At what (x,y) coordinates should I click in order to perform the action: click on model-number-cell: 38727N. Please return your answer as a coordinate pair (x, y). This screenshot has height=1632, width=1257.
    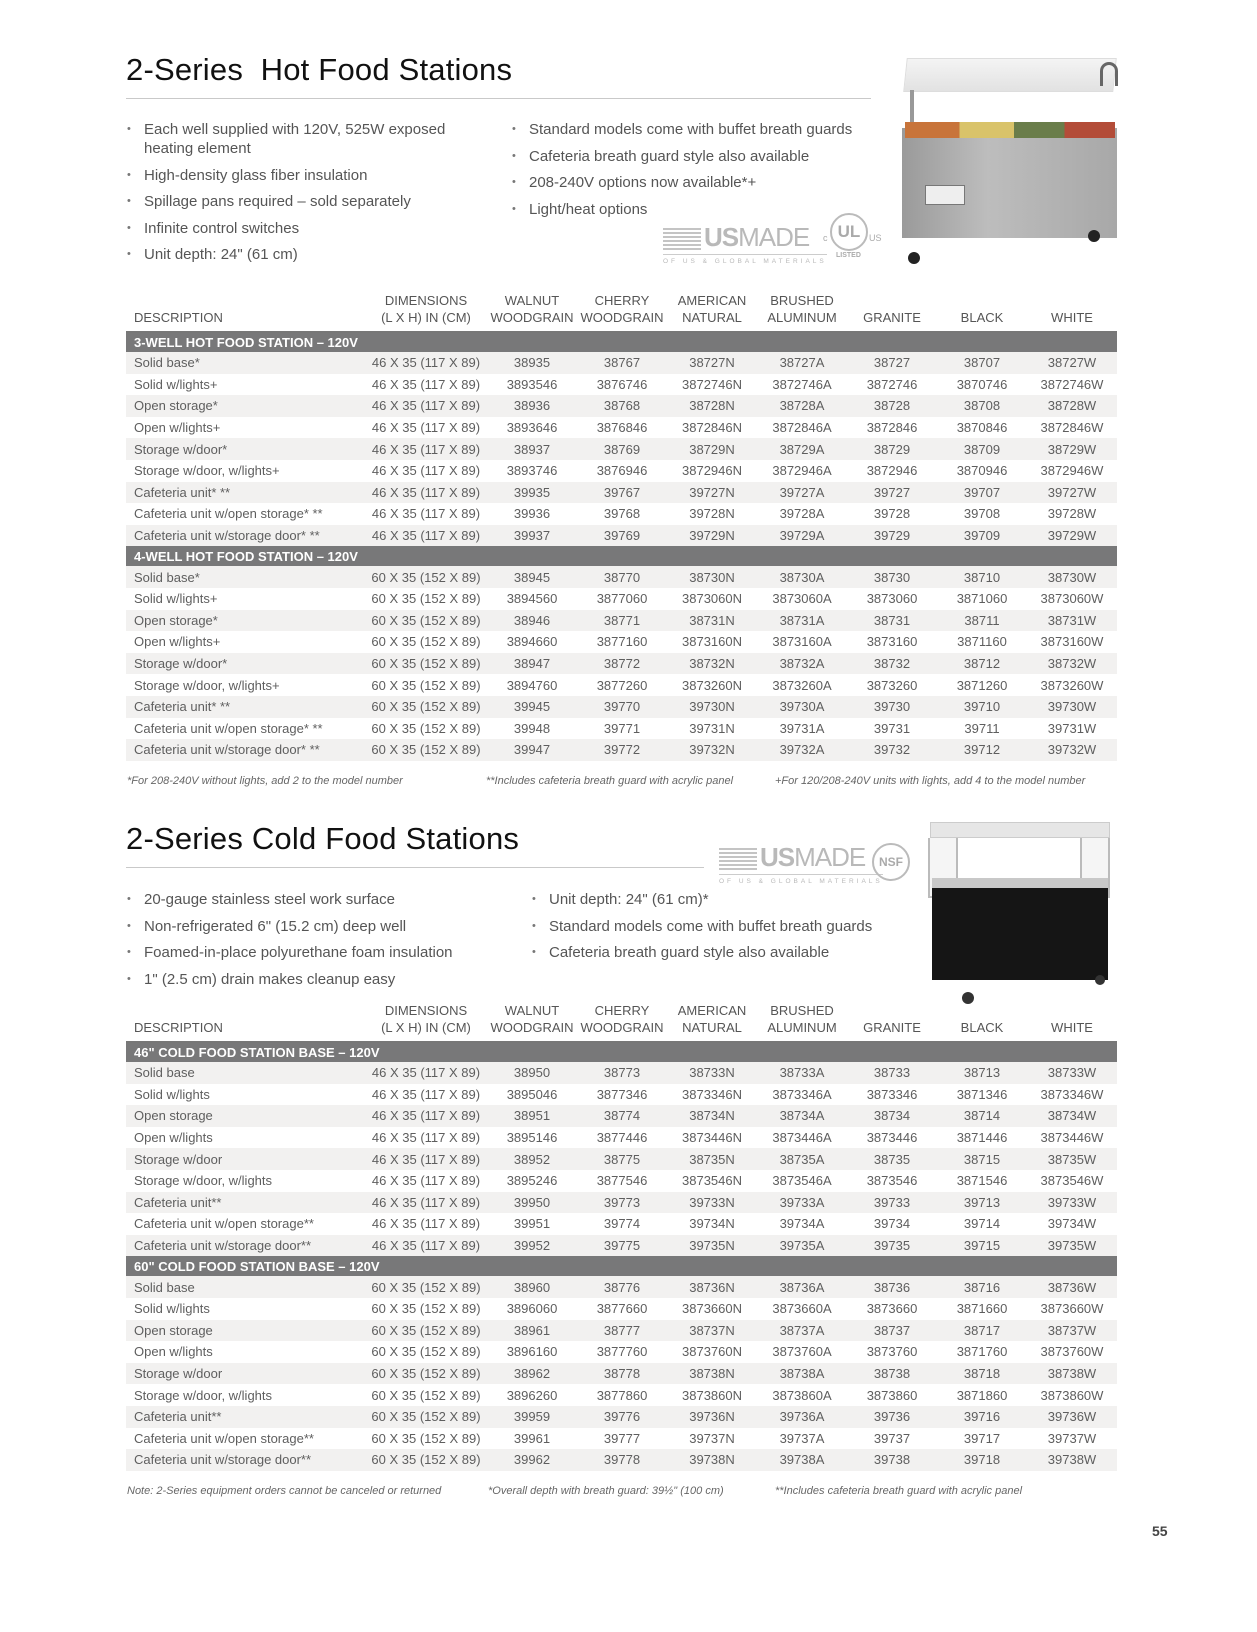
    Looking at the image, I should click on (712, 363).